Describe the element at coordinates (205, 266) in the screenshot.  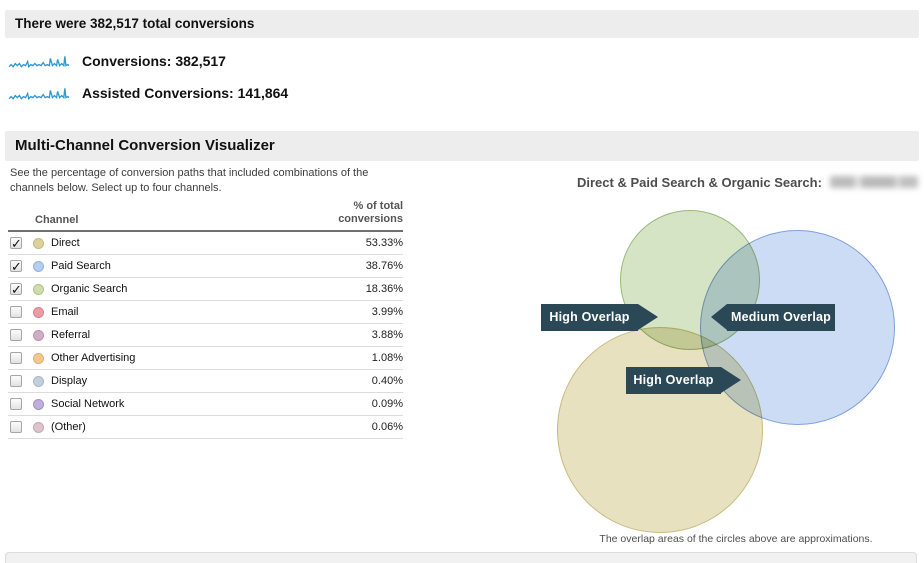
I see `table-row: ✓ Paid Search 38.76%` at that location.